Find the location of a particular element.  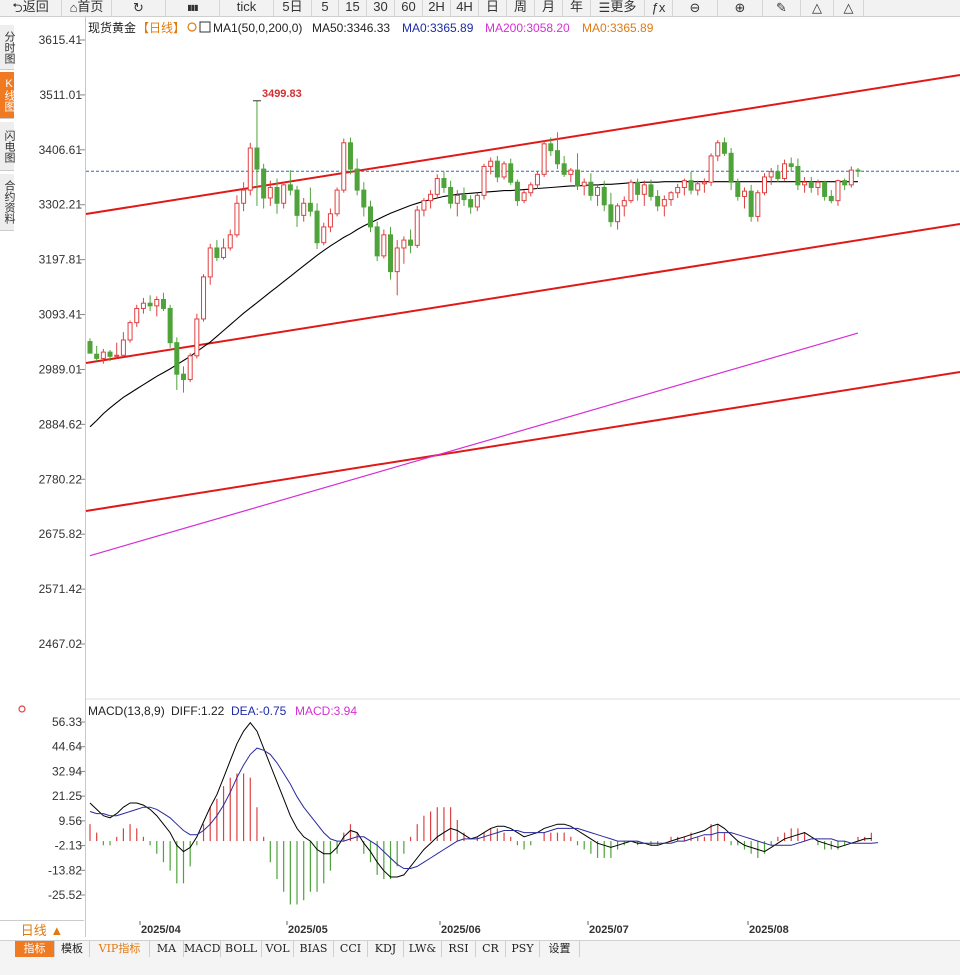

toolbar-item-13: 周 is located at coordinates (521, 8).